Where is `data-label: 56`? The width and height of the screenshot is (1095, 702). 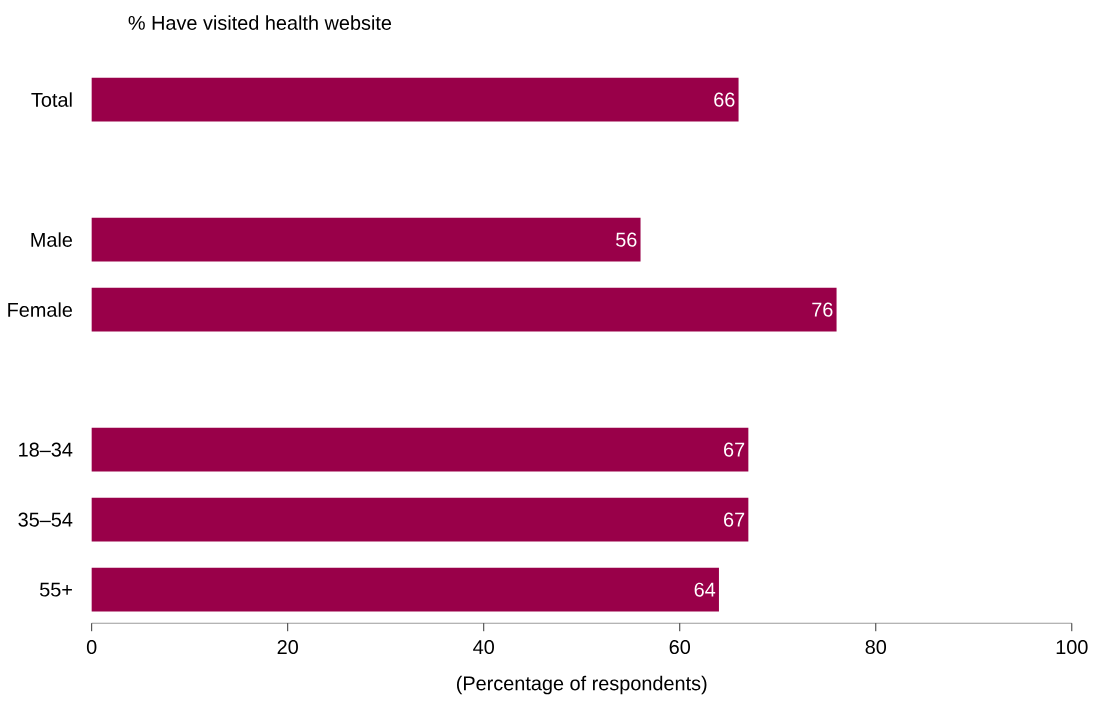
data-label: 56 is located at coordinates (626, 239).